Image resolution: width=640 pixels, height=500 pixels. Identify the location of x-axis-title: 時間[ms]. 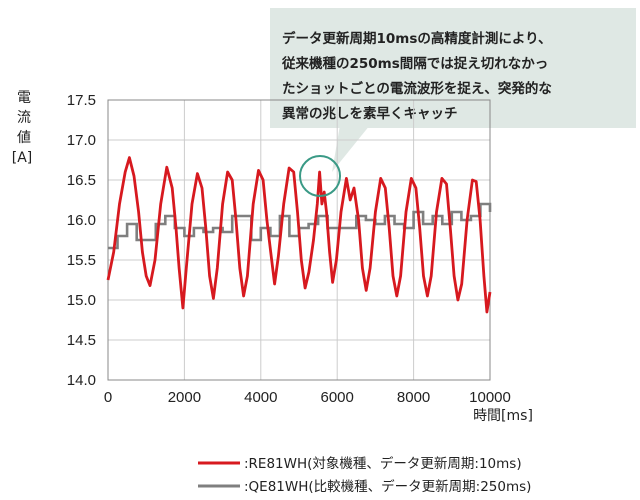
(503, 416).